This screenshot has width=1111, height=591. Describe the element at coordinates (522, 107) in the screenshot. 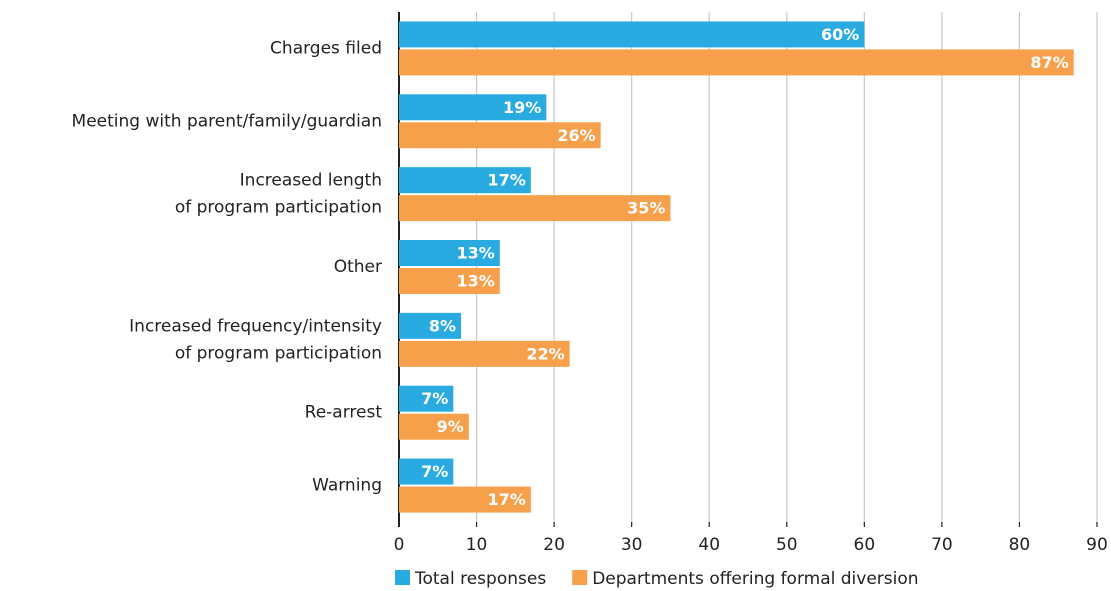

I see `value-label: 19%` at that location.